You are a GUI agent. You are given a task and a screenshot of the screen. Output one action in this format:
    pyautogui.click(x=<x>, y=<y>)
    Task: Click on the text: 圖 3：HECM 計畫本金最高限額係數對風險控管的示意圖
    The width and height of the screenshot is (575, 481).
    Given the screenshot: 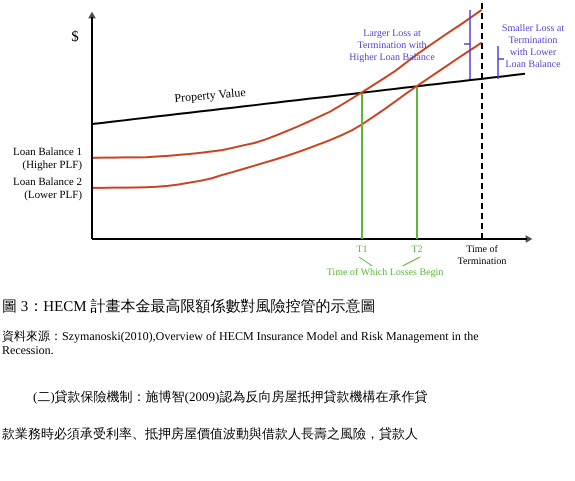 What is the action you would take?
    pyautogui.click(x=189, y=306)
    